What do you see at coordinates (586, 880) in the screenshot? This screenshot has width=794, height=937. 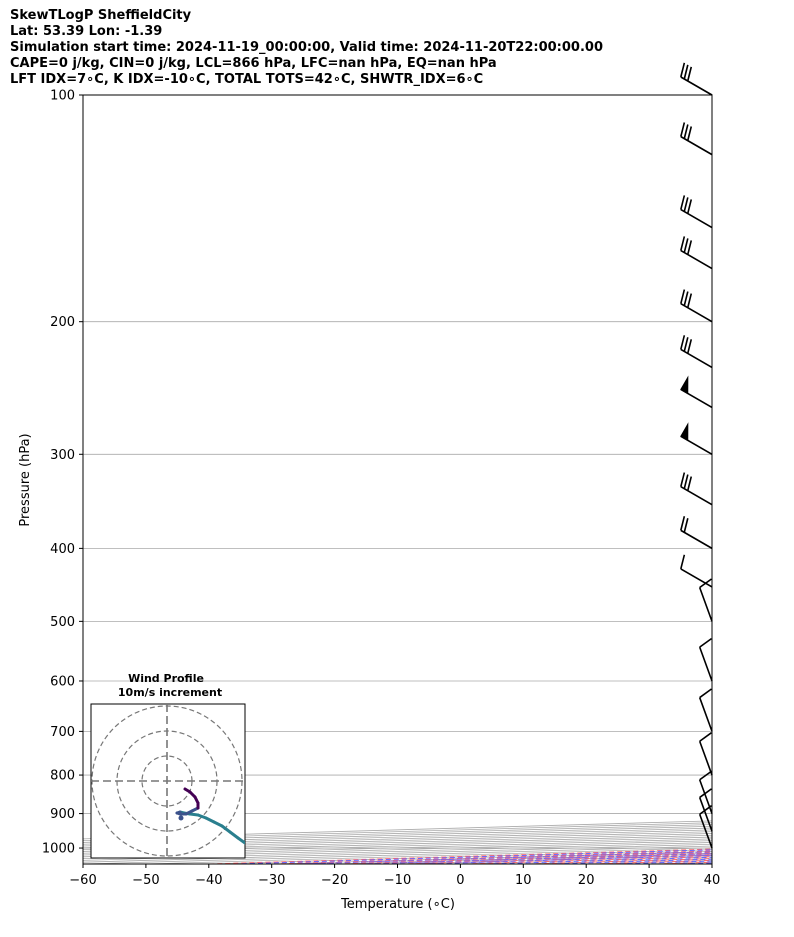 I see `x-tick-label: 20` at bounding box center [586, 880].